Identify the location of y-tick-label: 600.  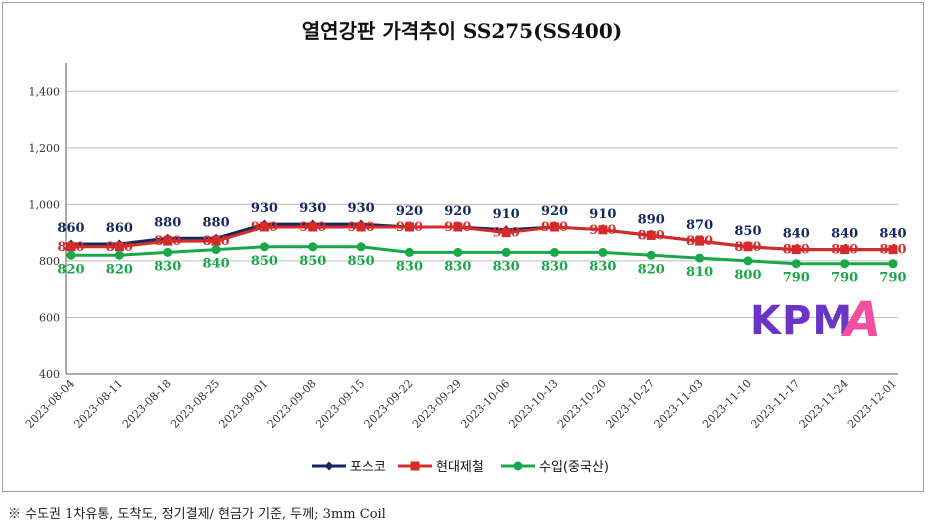
(49, 317).